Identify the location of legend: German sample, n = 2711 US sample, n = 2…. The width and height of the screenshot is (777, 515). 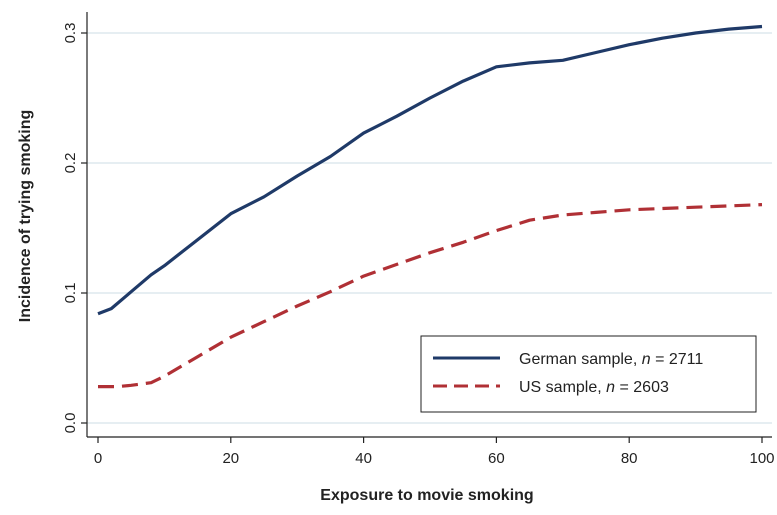
(588, 374).